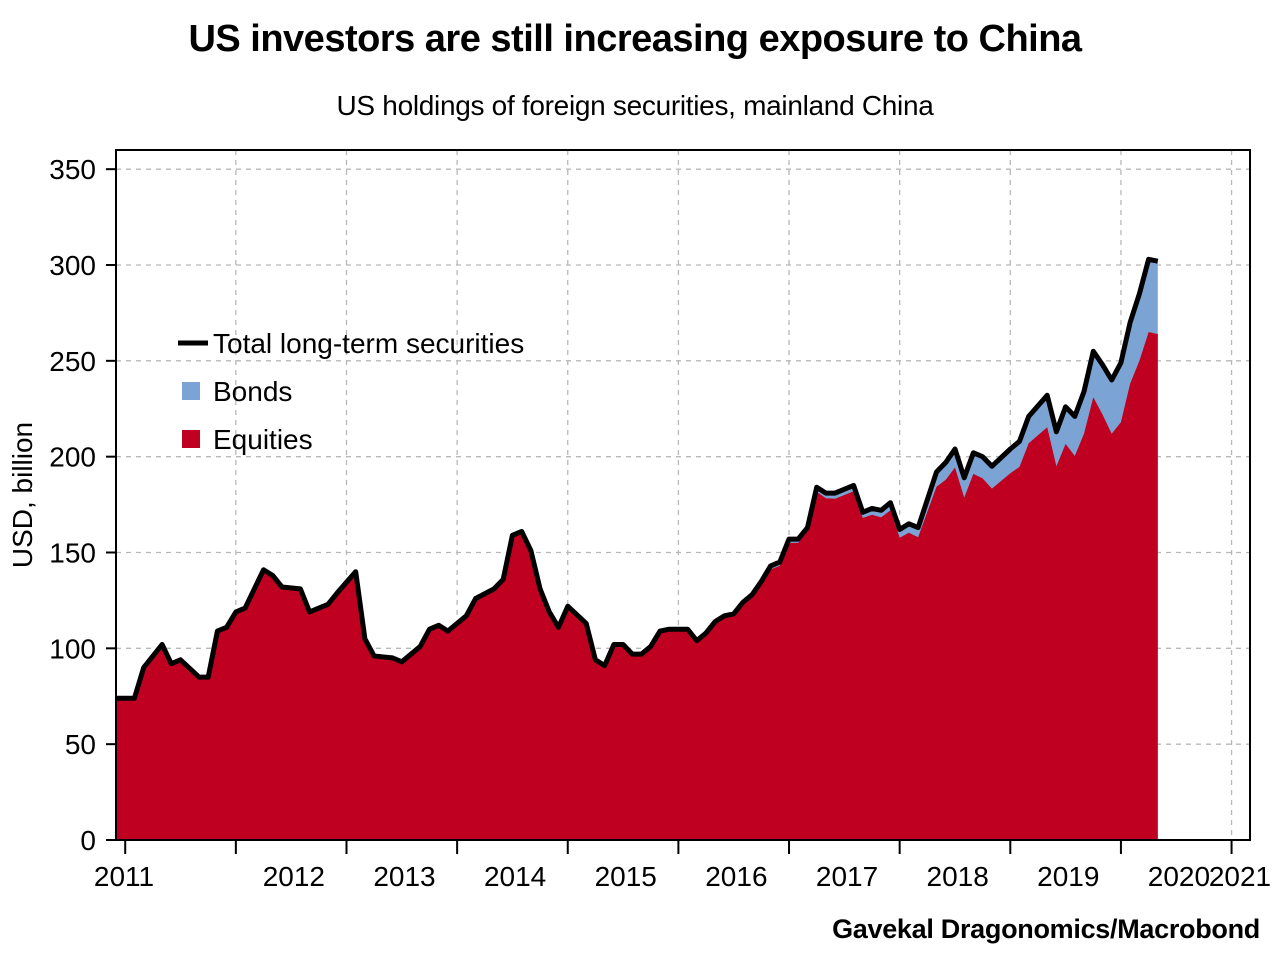  What do you see at coordinates (252, 391) in the screenshot?
I see `legend-bonds-label: Bonds` at bounding box center [252, 391].